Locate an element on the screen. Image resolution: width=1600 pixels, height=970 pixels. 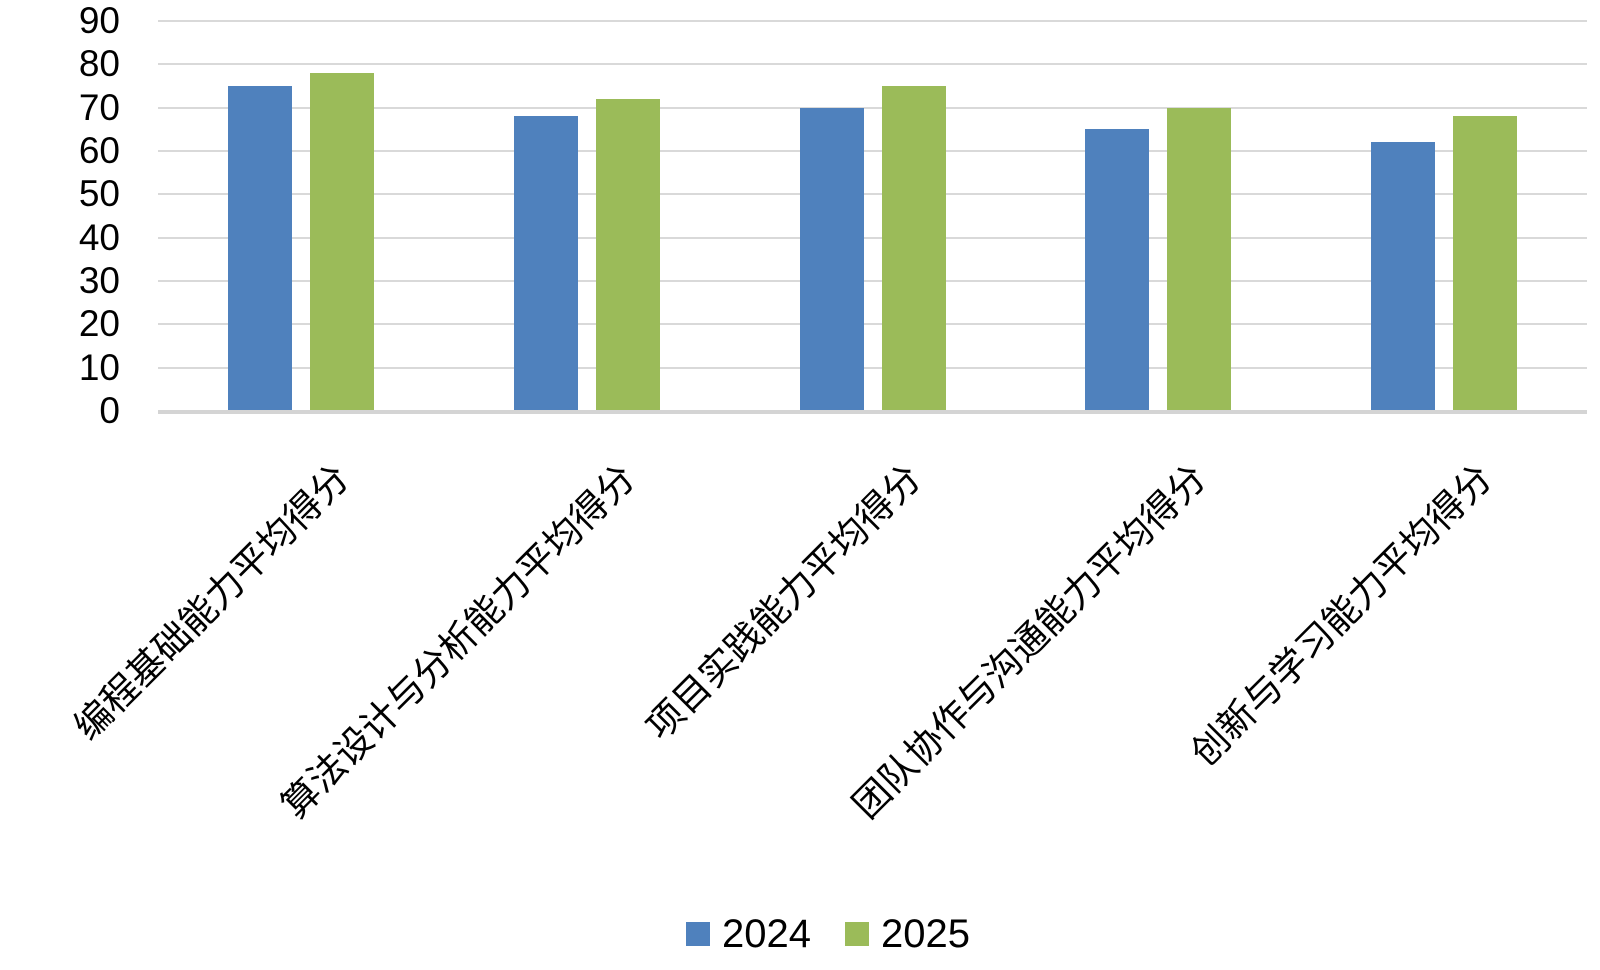
y-tick-label-70: 70 is located at coordinates (99, 107).